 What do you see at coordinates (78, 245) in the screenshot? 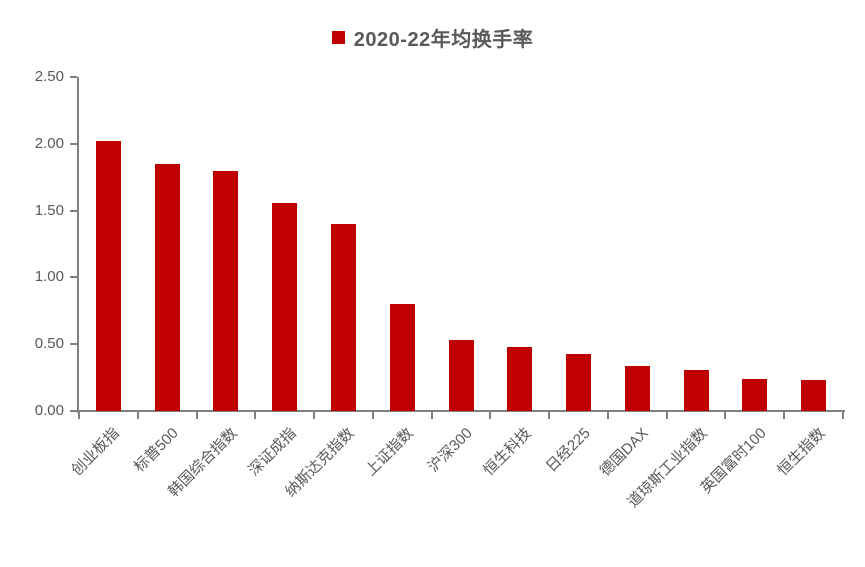
I see `y-axis-line` at bounding box center [78, 245].